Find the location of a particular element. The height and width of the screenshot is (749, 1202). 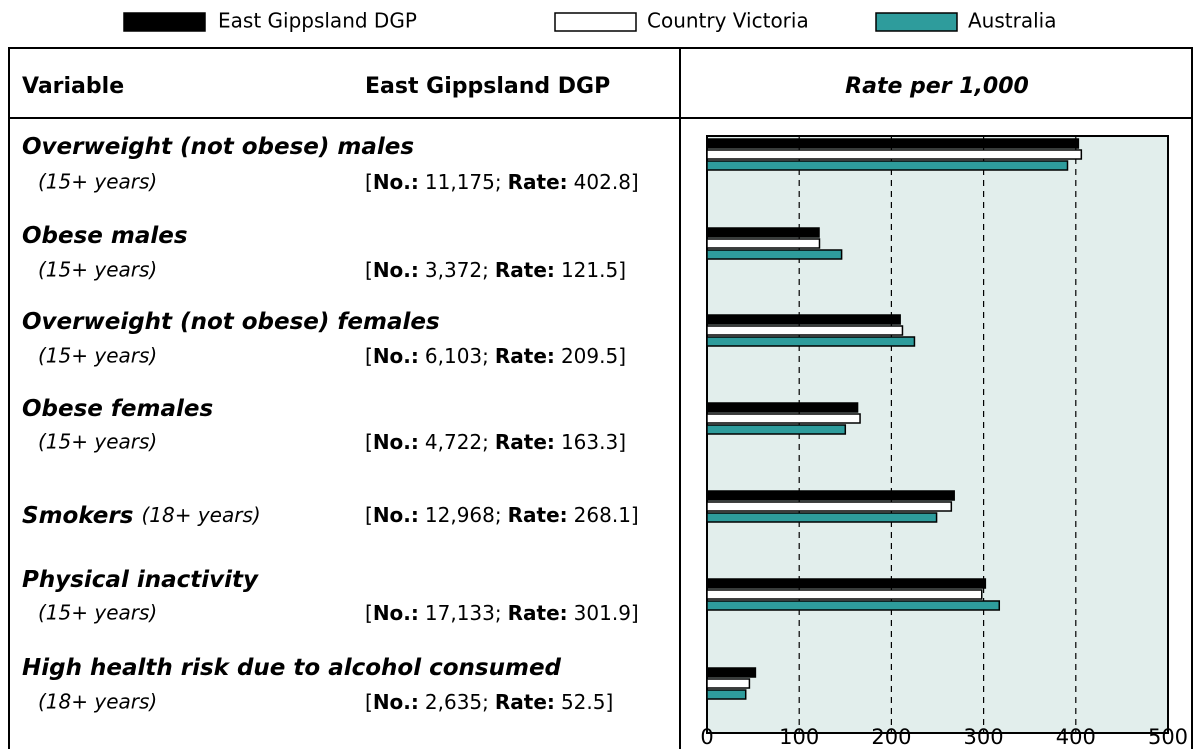

count: 2,635 is located at coordinates (453, 702).